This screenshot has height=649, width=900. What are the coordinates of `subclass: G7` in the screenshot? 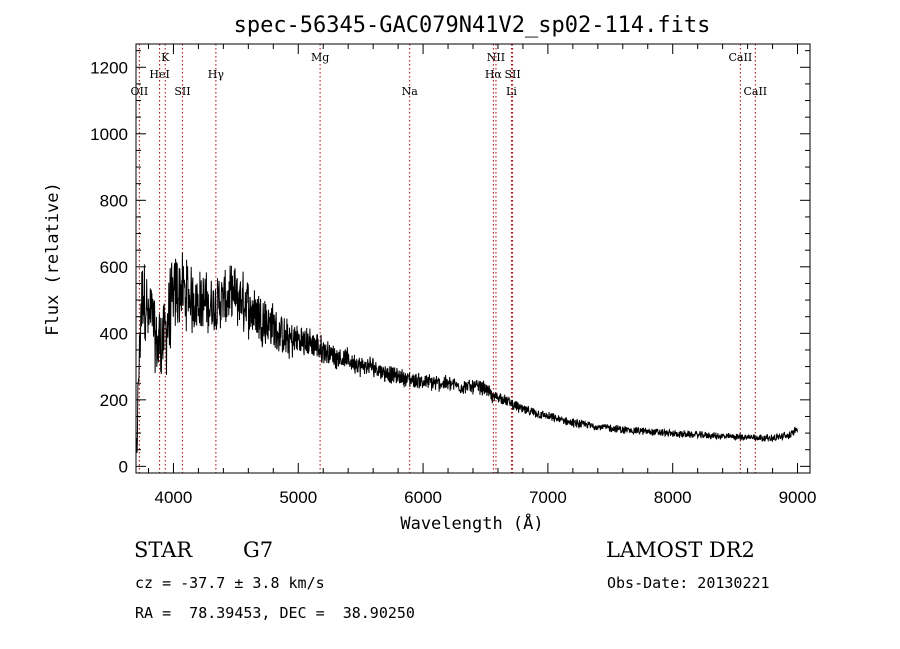 It's located at (258, 550).